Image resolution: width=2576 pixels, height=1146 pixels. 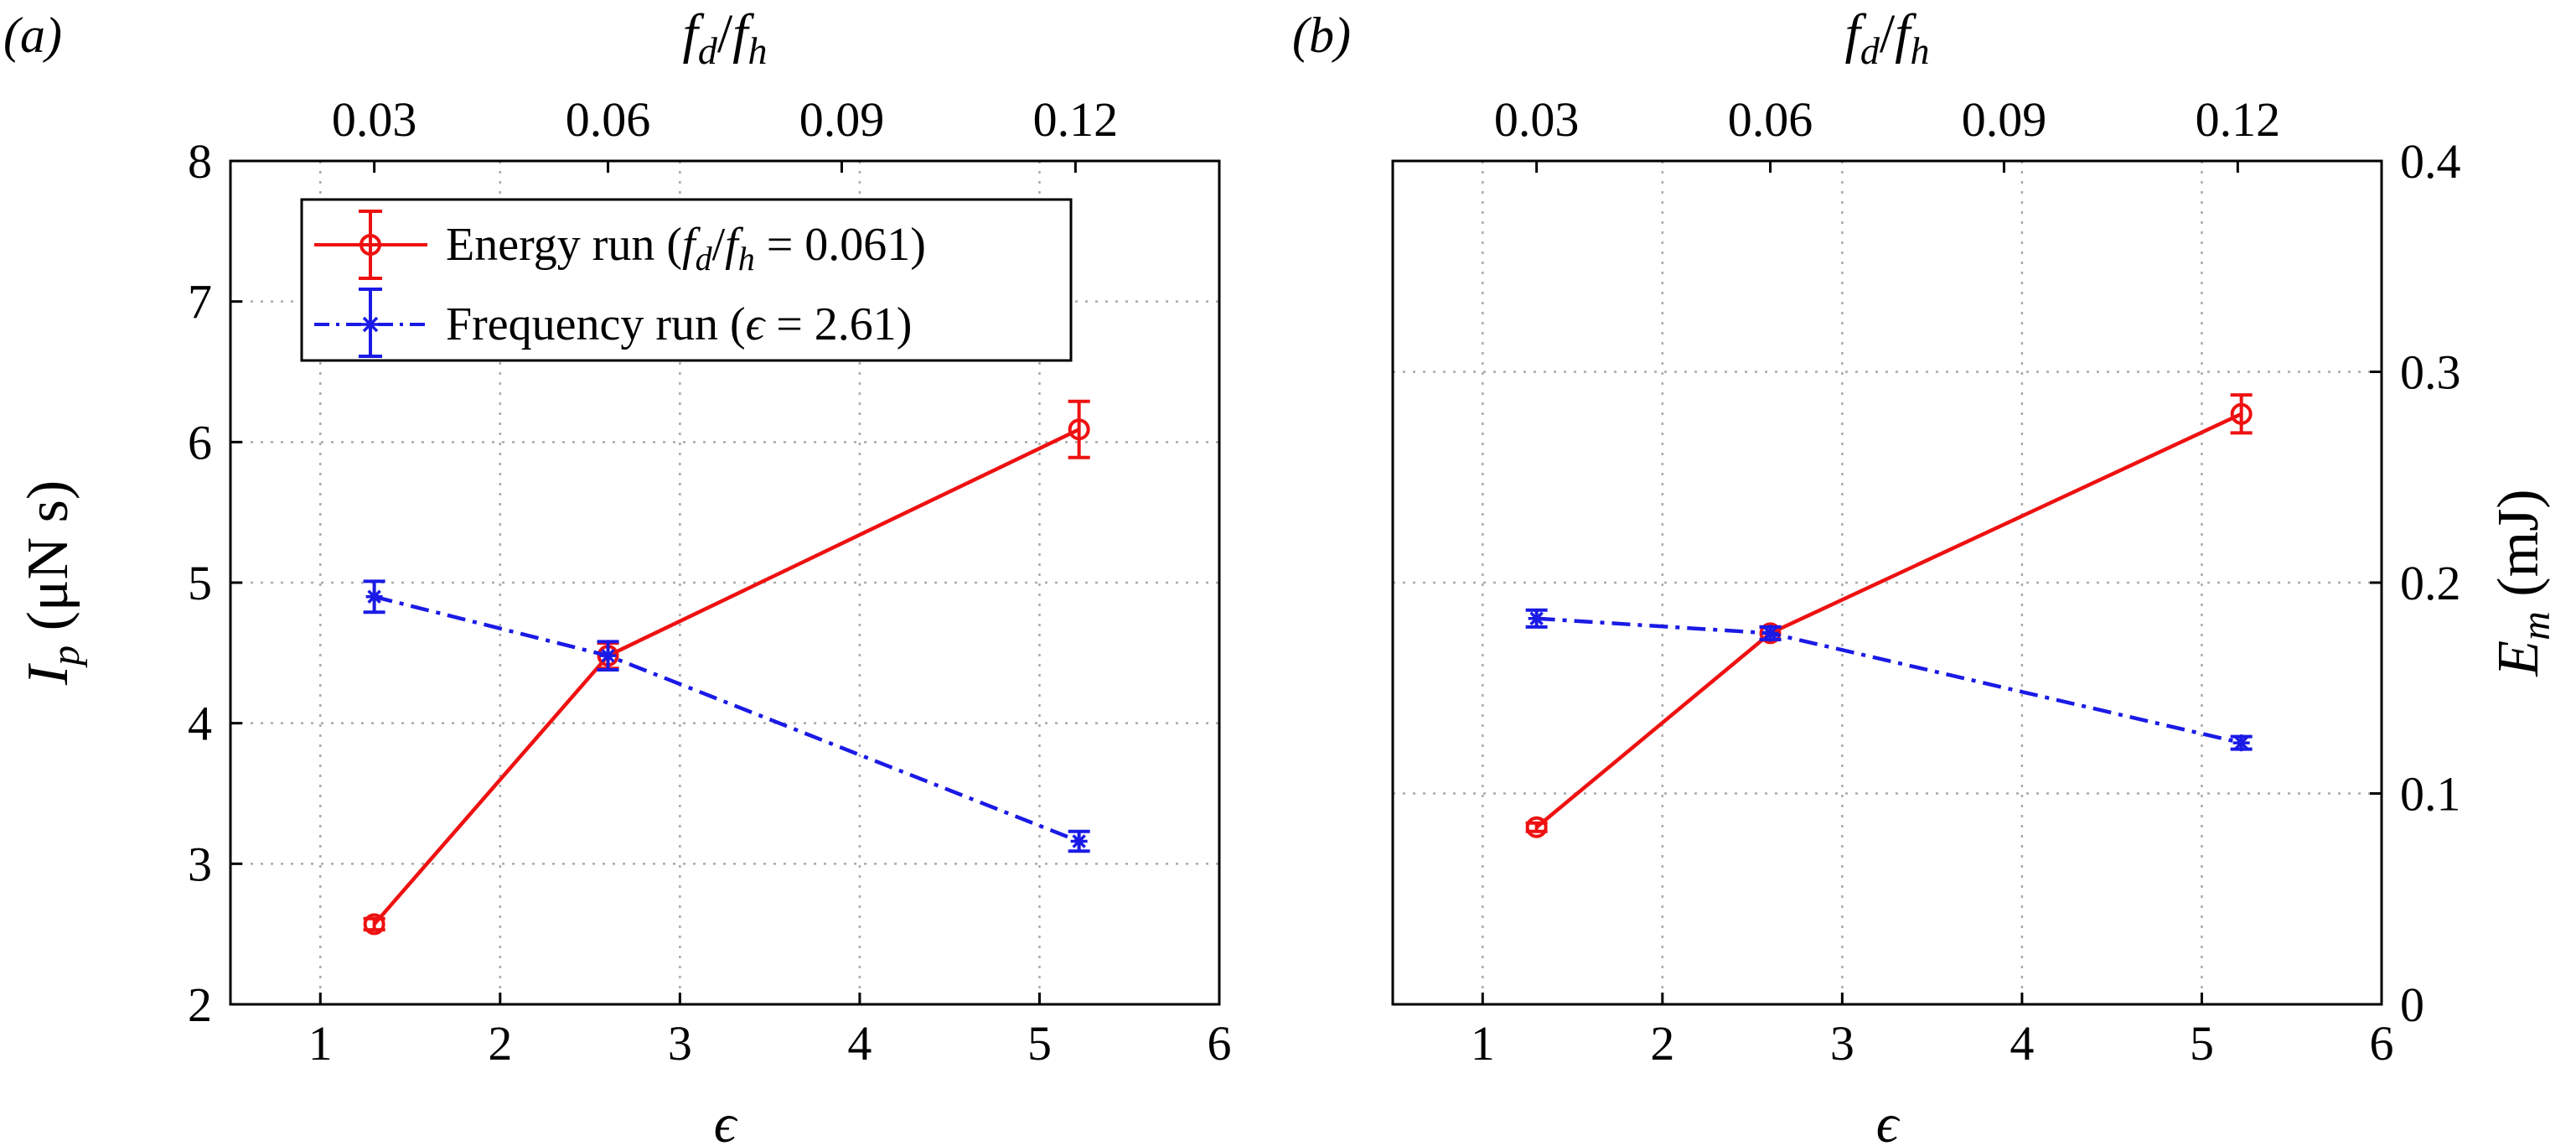 I want to click on y-tick-label: 0.1, so click(x=2430, y=795).